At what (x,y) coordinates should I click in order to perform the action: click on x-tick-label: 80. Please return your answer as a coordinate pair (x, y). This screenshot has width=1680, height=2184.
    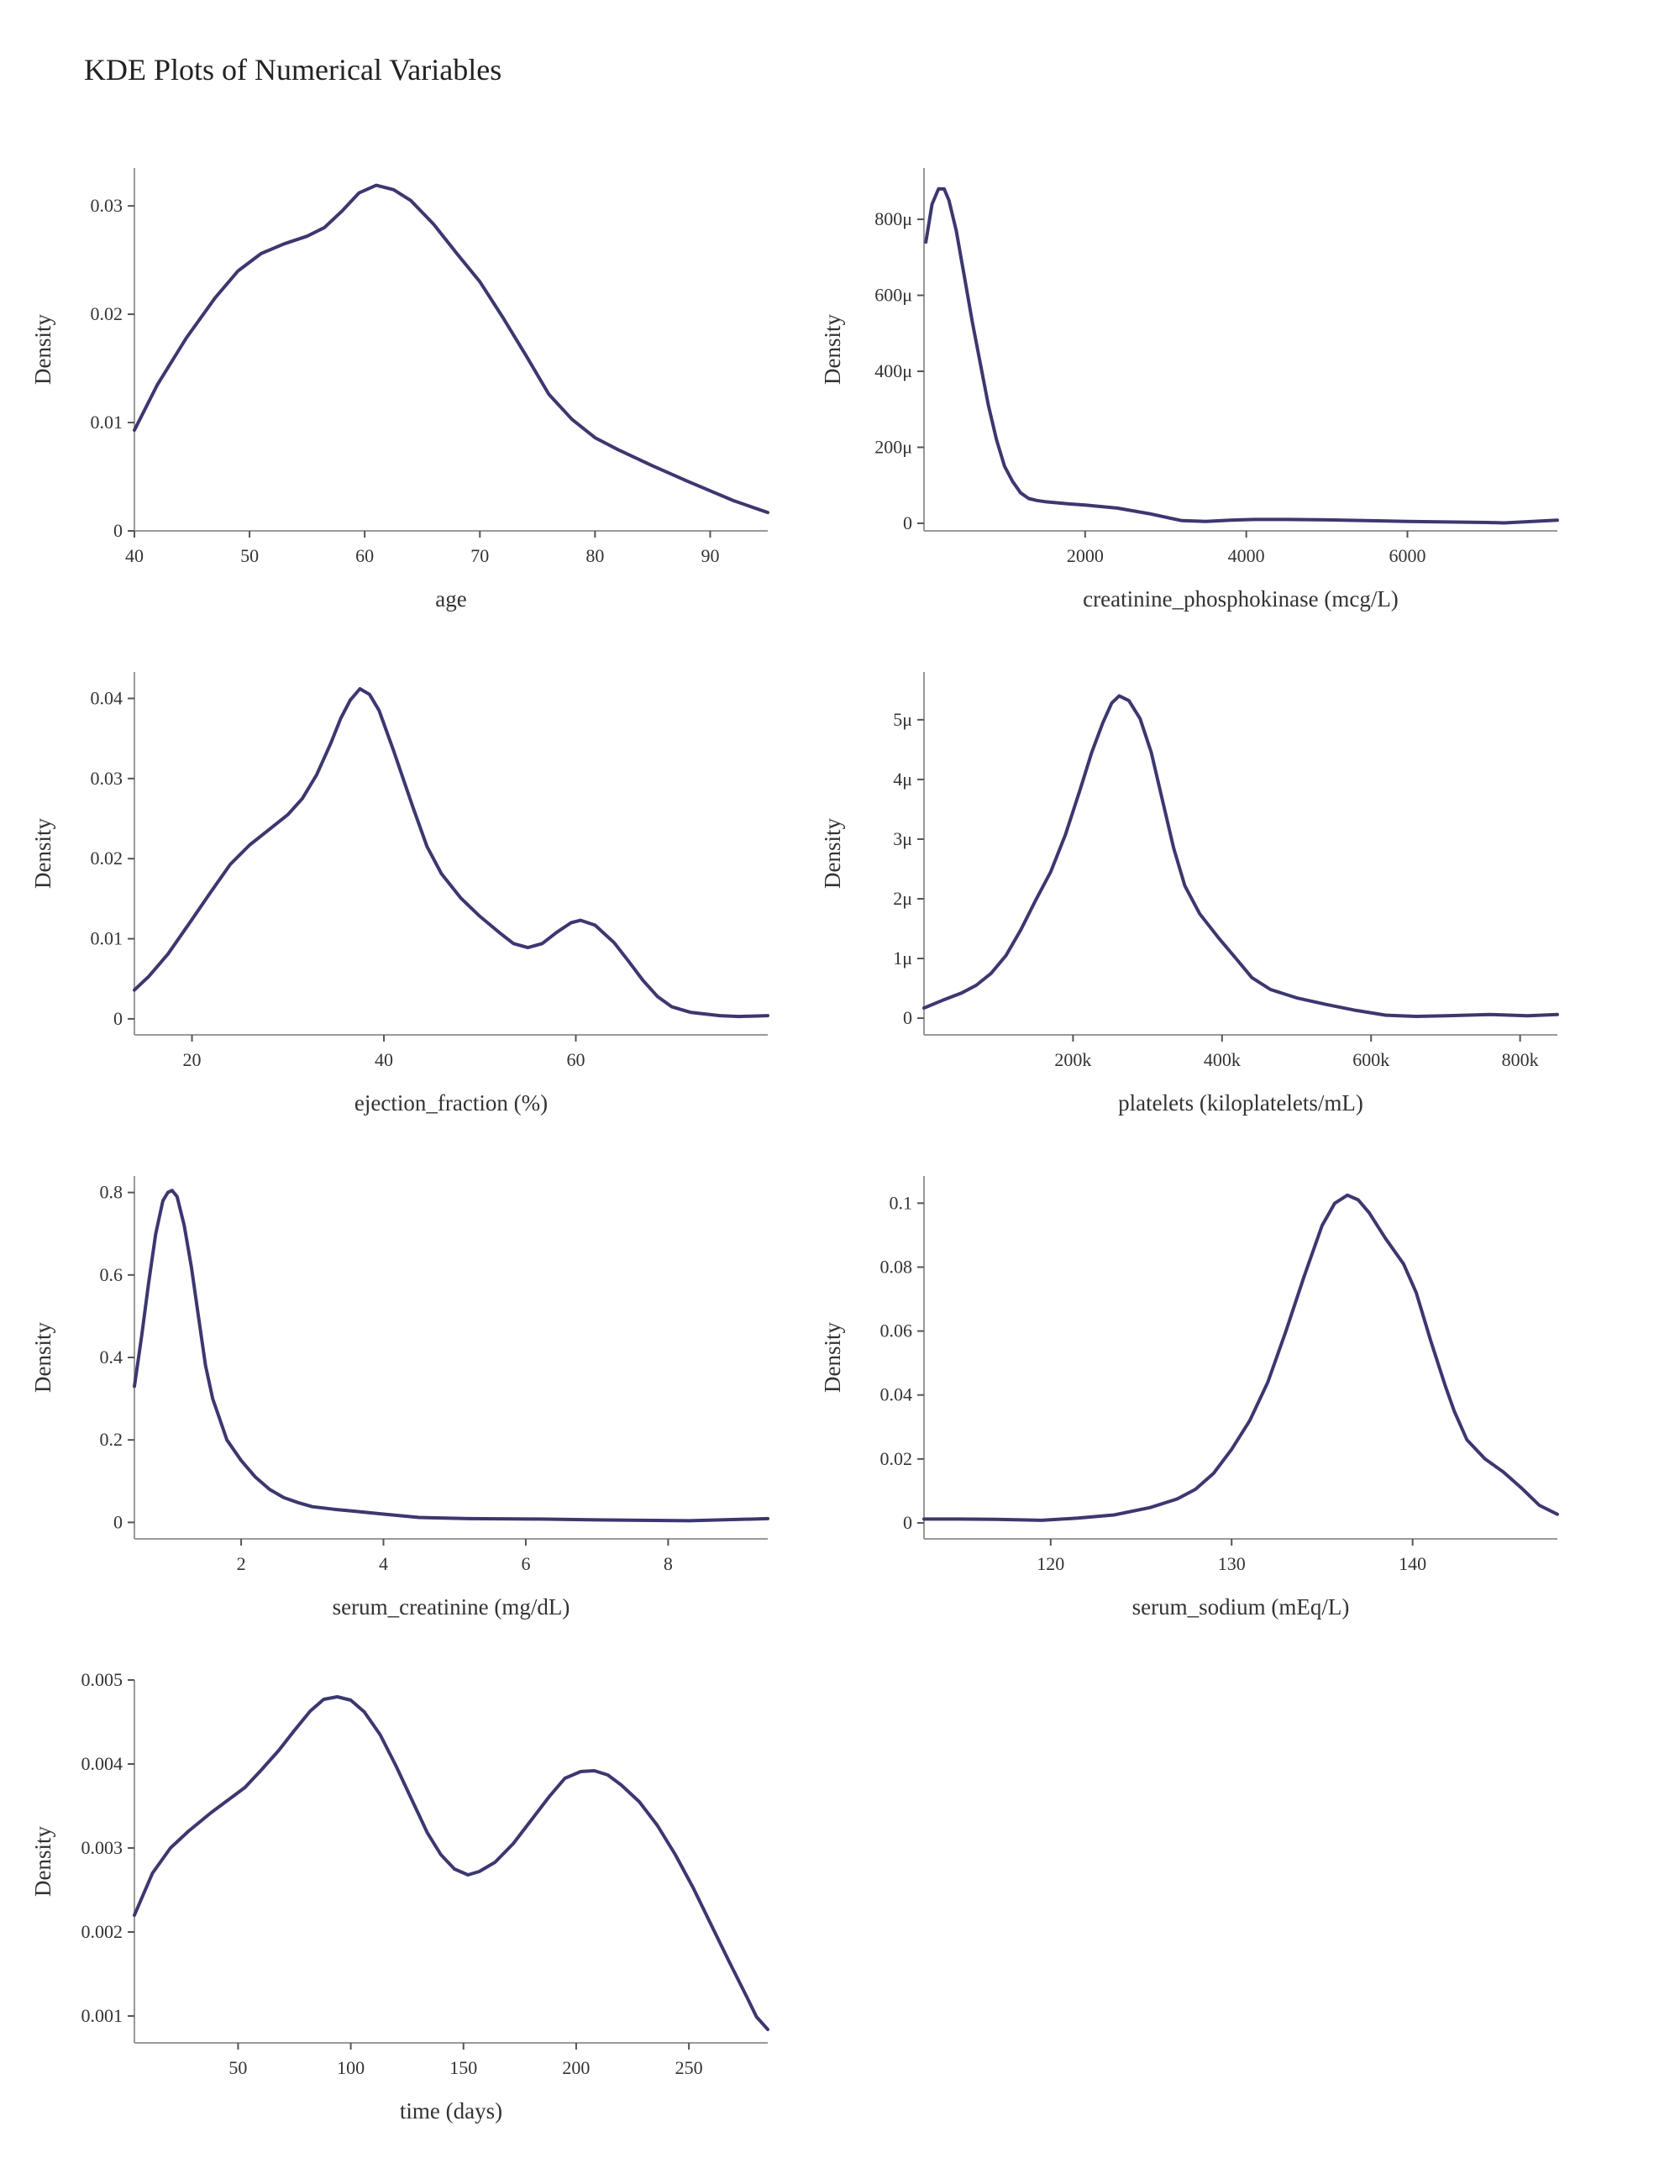
    Looking at the image, I should click on (594, 555).